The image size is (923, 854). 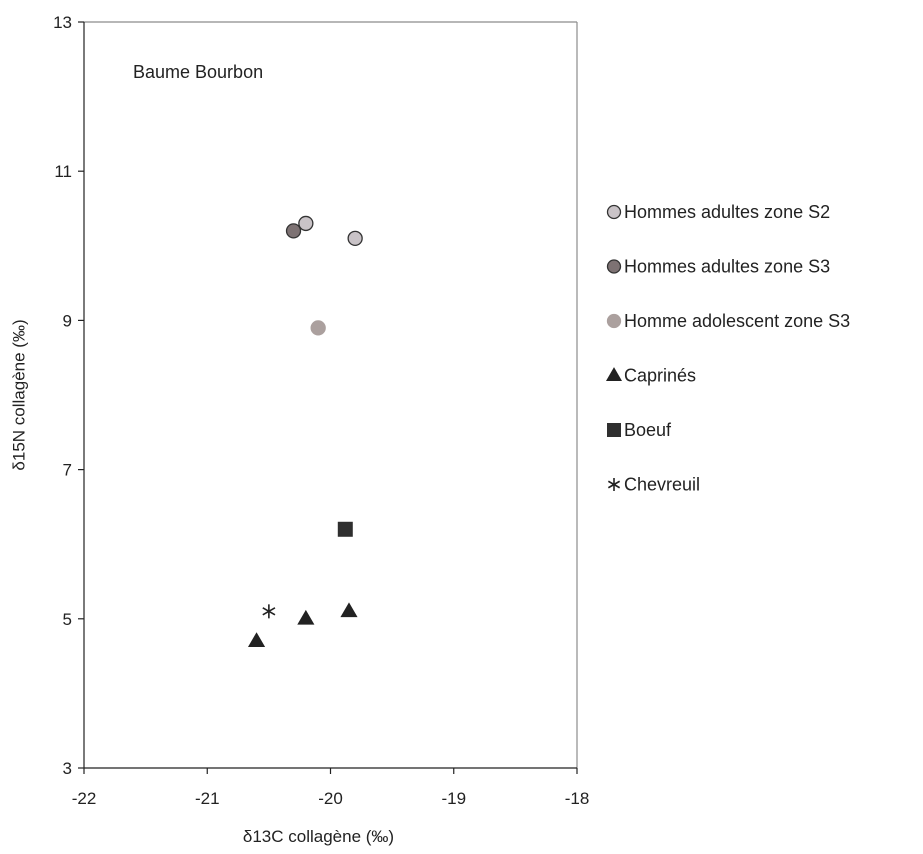 I want to click on legend-label: Boeuf, so click(x=648, y=430).